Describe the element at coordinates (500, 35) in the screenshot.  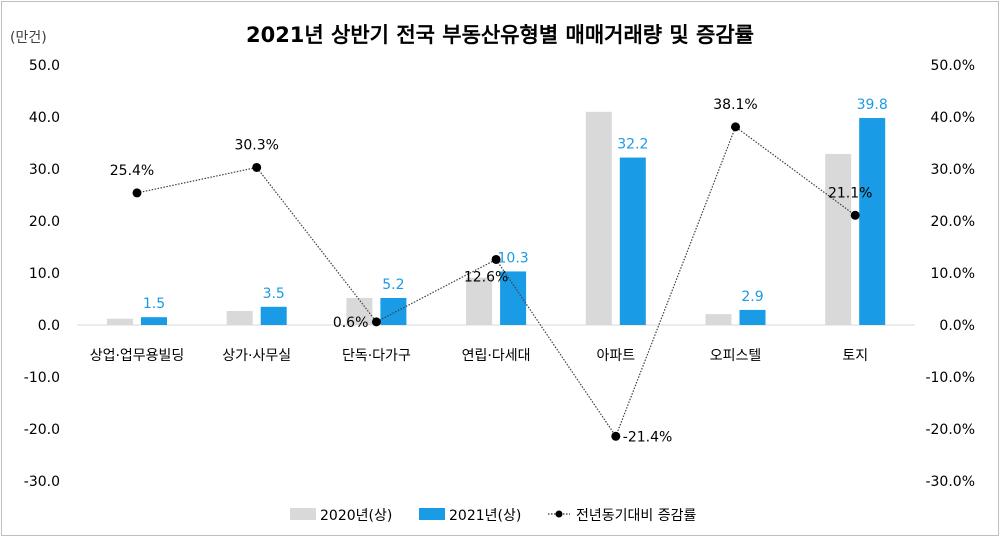
I see `chart-title: 2021년 상반기 전국 부동산유형별 매매거래량 및 증감률` at that location.